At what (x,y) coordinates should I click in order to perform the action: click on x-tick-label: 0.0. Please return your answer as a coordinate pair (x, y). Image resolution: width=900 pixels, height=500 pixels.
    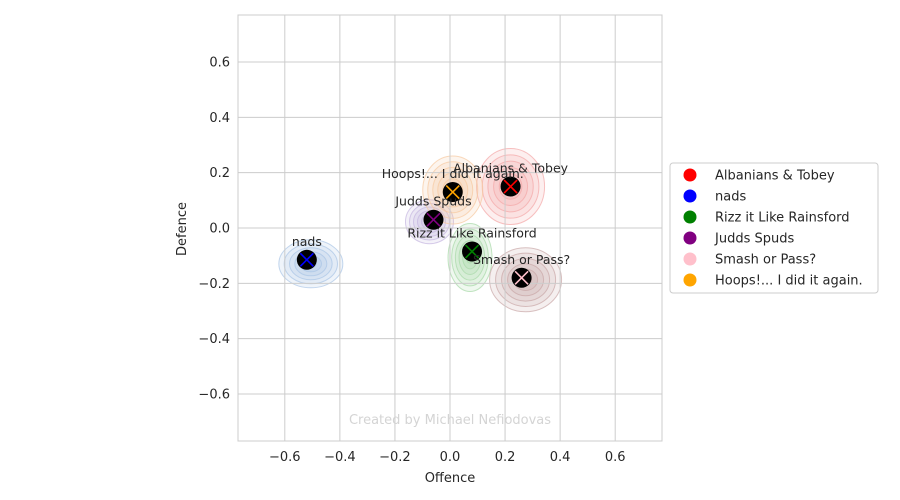
    Looking at the image, I should click on (450, 457).